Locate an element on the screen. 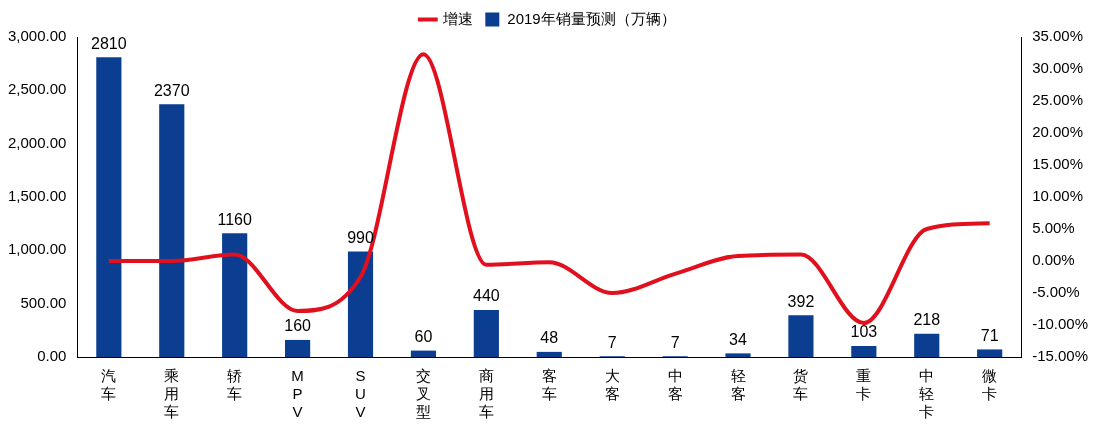  data-label: 392 is located at coordinates (801, 301).